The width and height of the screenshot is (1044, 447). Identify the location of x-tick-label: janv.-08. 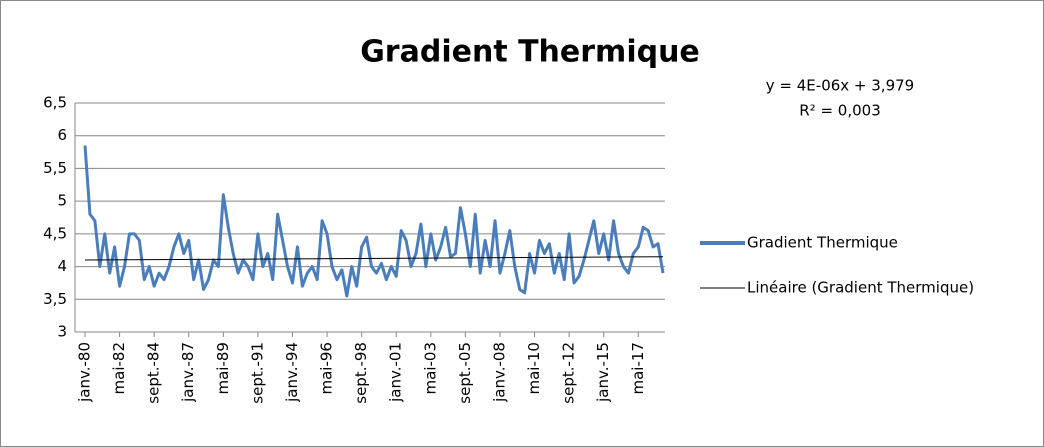
(499, 372).